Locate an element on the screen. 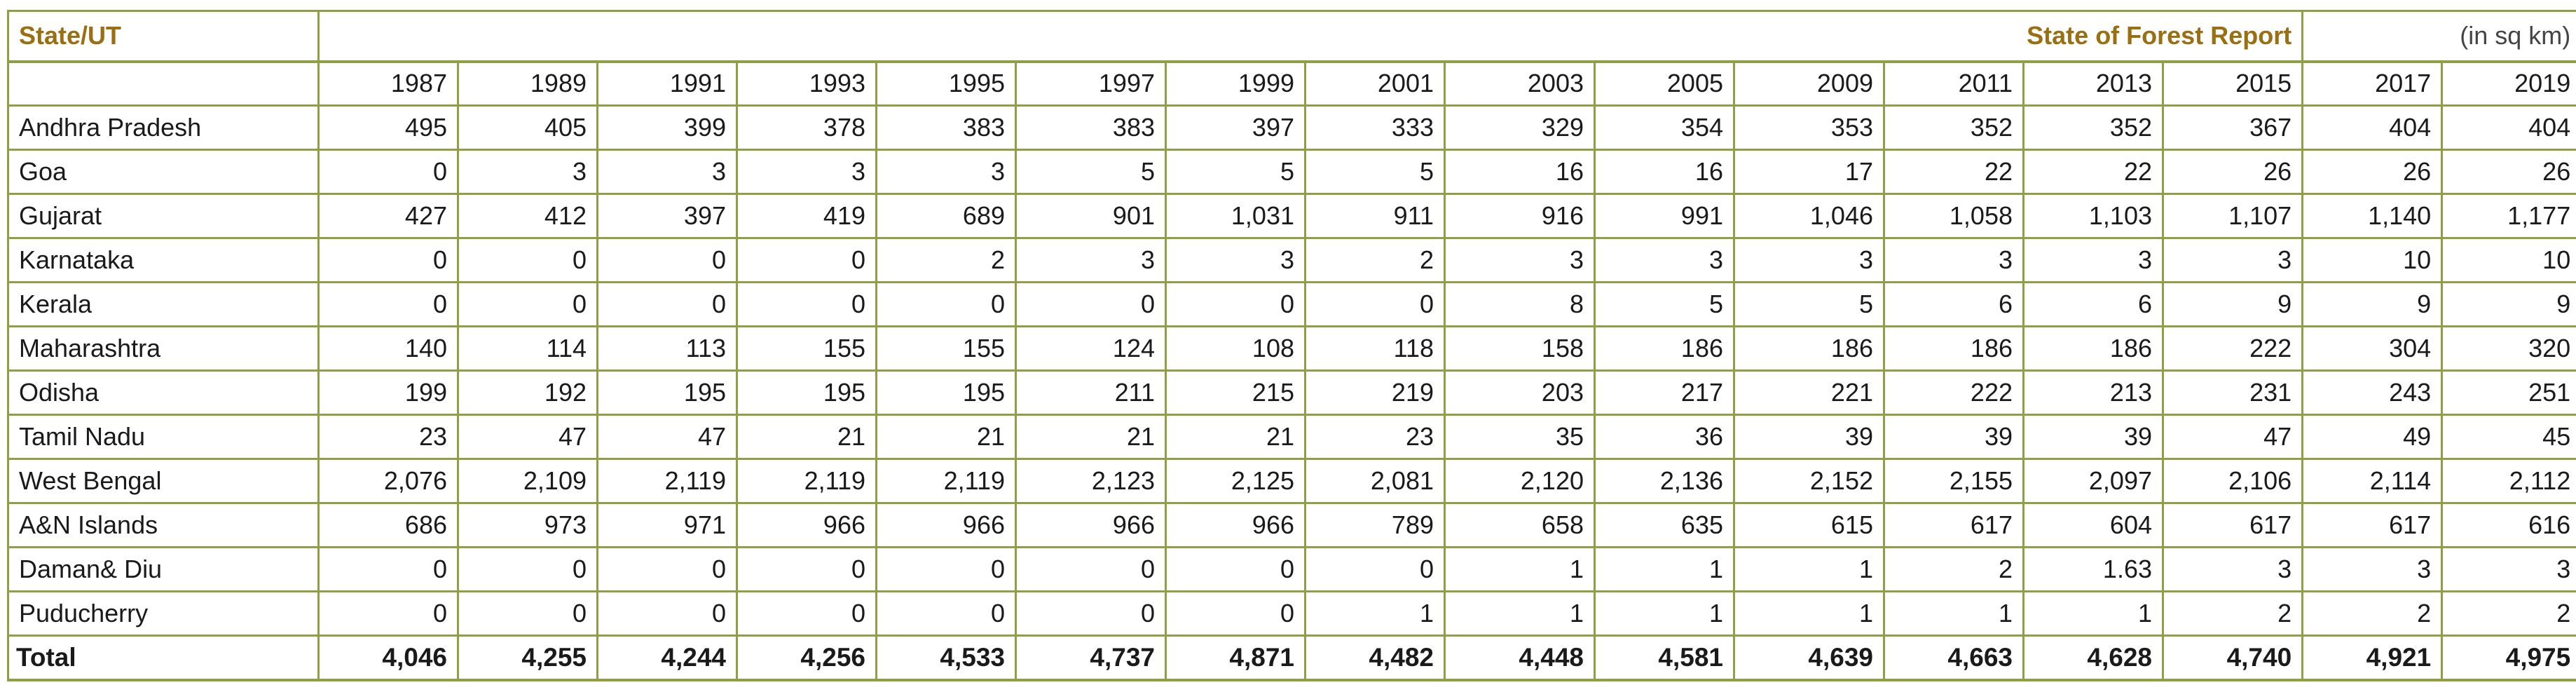 This screenshot has height=692, width=2576. cell-value: 427 is located at coordinates (388, 216).